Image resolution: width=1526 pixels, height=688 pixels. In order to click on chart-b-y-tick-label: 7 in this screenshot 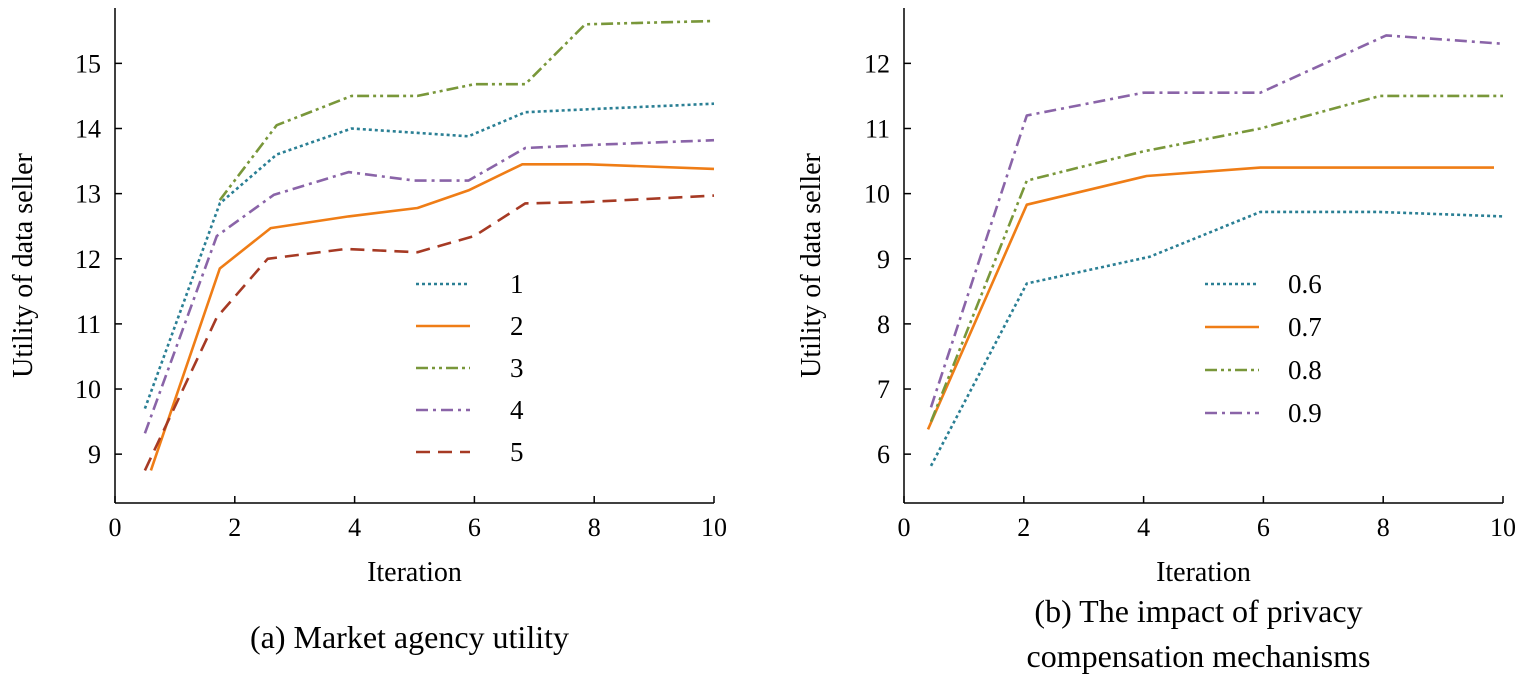, I will do `click(883, 389)`.